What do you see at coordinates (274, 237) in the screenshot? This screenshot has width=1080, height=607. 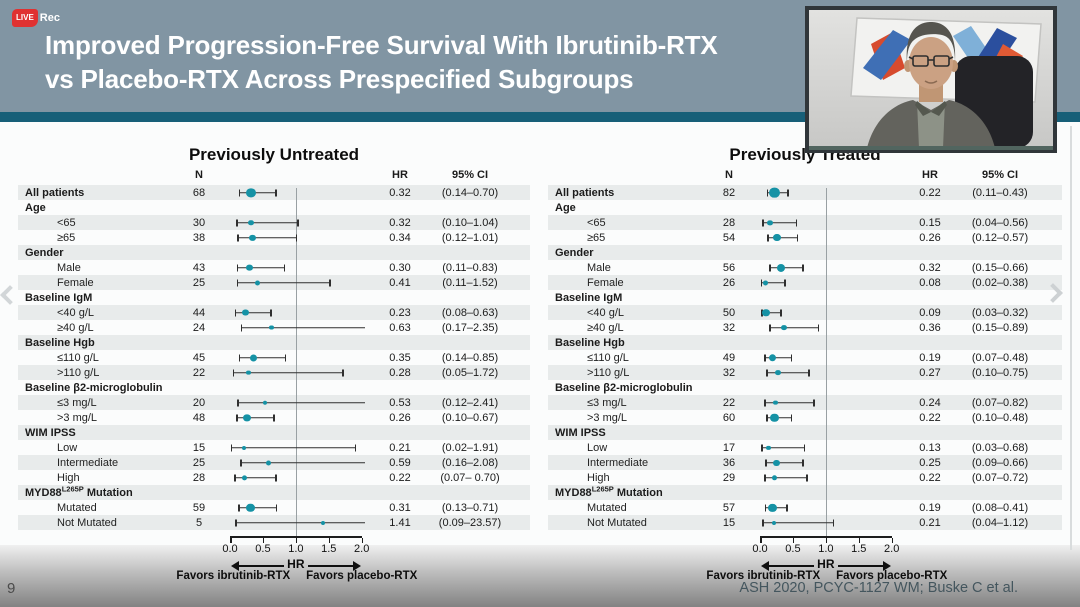 I see `forest-data-row: ≥65 38 0.34 (0.12–1.01)` at bounding box center [274, 237].